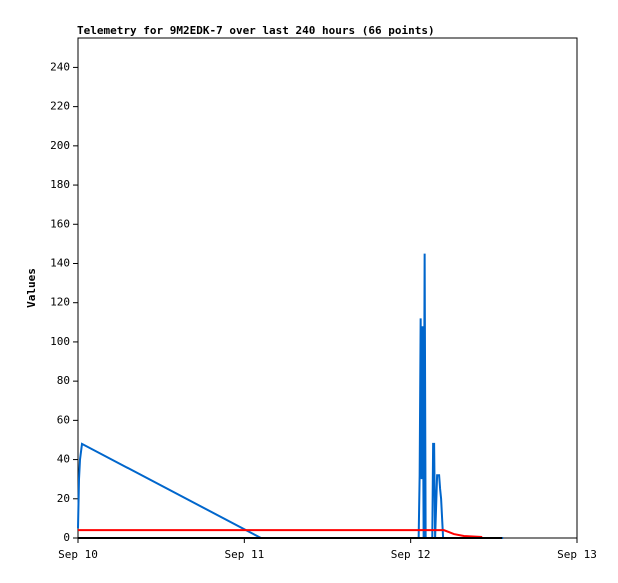 This screenshot has width=618, height=583. I want to click on y-tick-label: 0, so click(66, 537).